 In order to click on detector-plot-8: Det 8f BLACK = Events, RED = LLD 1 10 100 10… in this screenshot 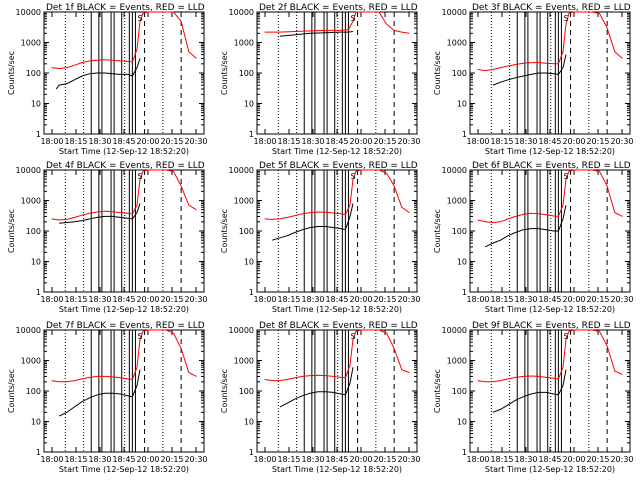, I will do `click(320, 397)`.